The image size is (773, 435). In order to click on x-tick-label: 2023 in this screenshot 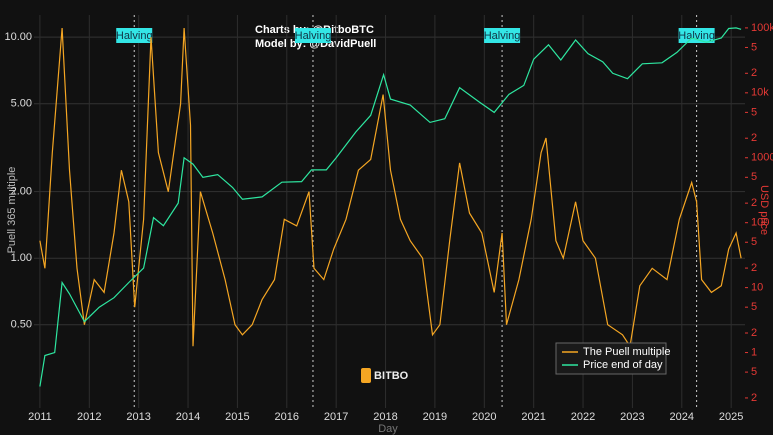, I will do `click(632, 417)`.